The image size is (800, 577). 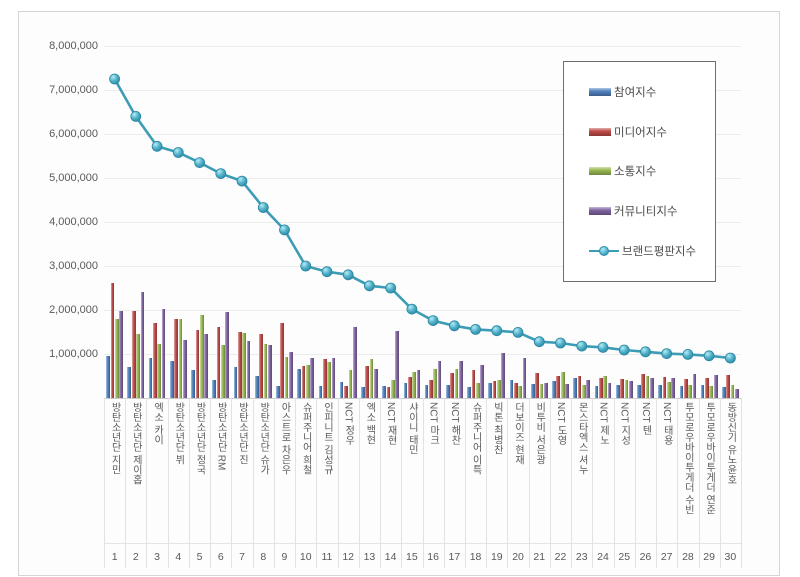 I want to click on category-label-text: 엑소 카이, so click(x=157, y=423).